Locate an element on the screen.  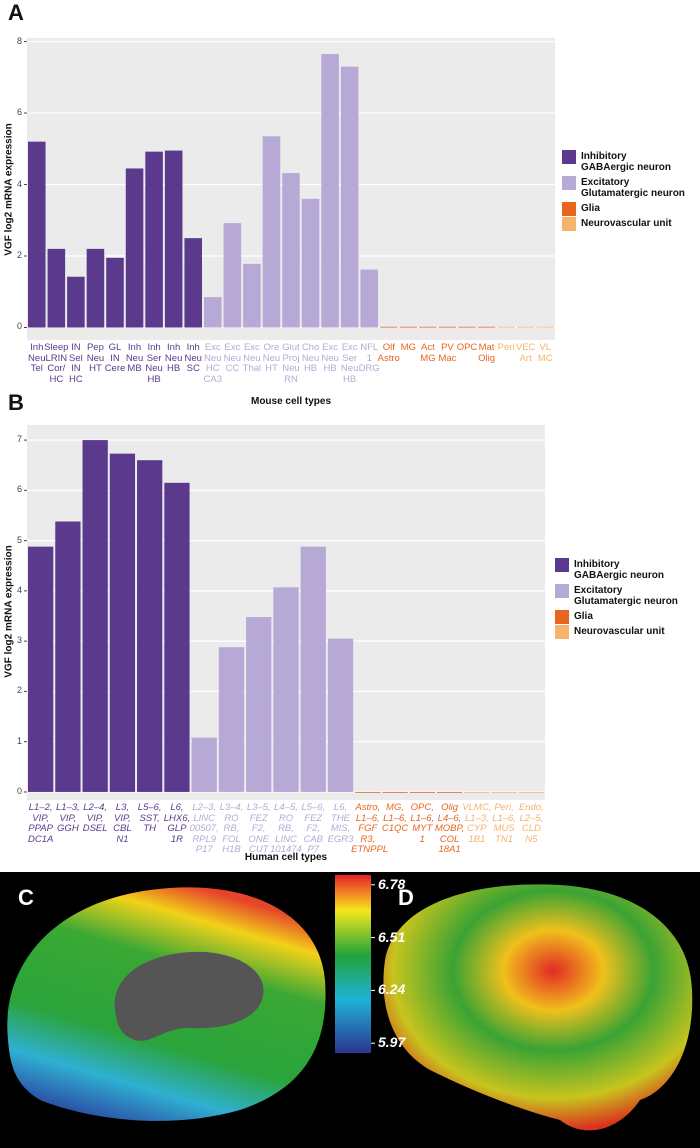
x-tick-label: Pep Neu HT is located at coordinates (95, 358).